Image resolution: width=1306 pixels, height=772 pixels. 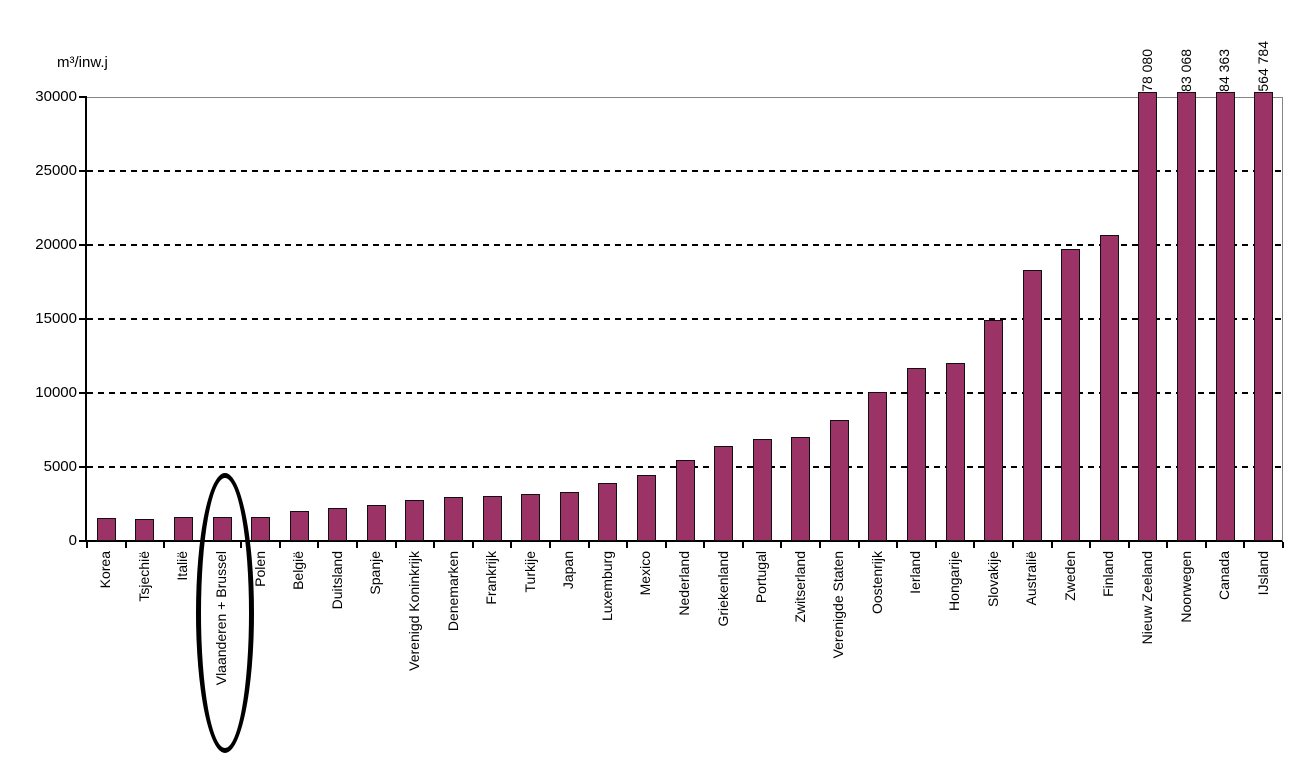 What do you see at coordinates (1186, 587) in the screenshot?
I see `category-label: Noorwegen` at bounding box center [1186, 587].